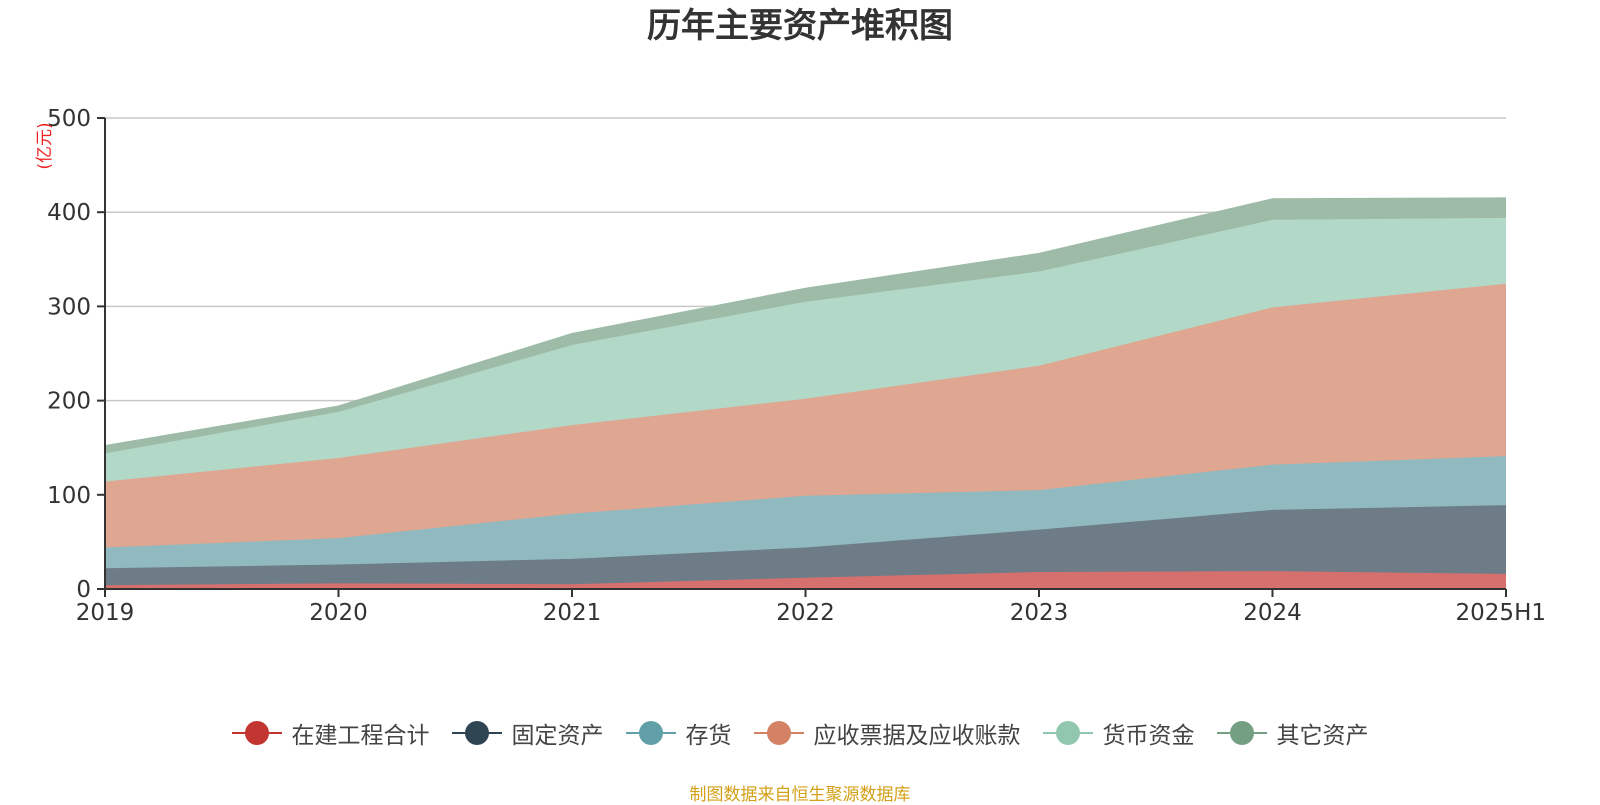 This screenshot has height=805, width=1600. I want to click on legend-label: 其它资产, so click(1322, 736).